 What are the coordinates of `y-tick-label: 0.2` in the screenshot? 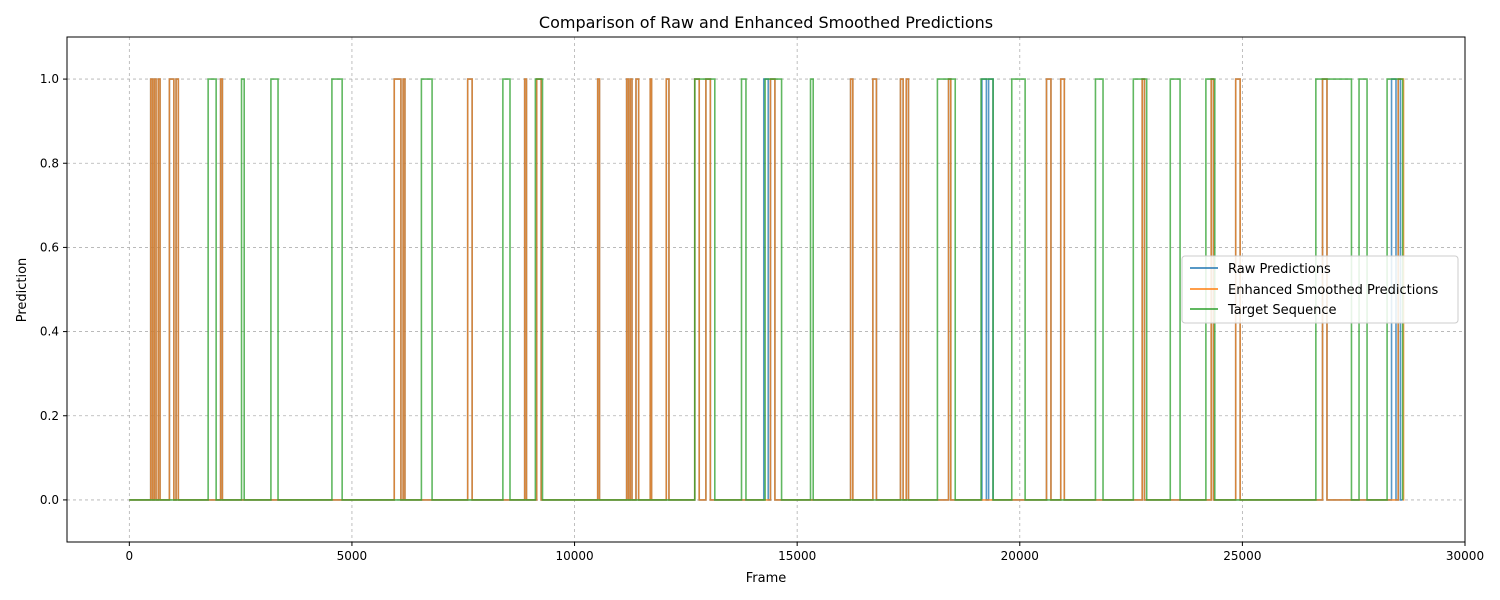 It's located at (49, 416).